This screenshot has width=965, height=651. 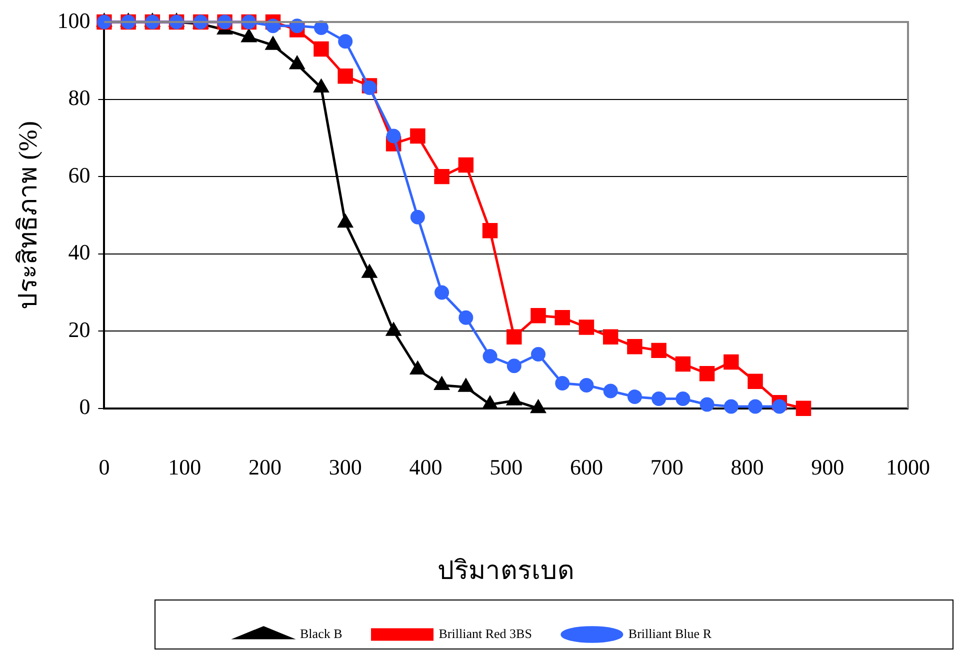 What do you see at coordinates (104, 467) in the screenshot?
I see `x-tick-label: 0` at bounding box center [104, 467].